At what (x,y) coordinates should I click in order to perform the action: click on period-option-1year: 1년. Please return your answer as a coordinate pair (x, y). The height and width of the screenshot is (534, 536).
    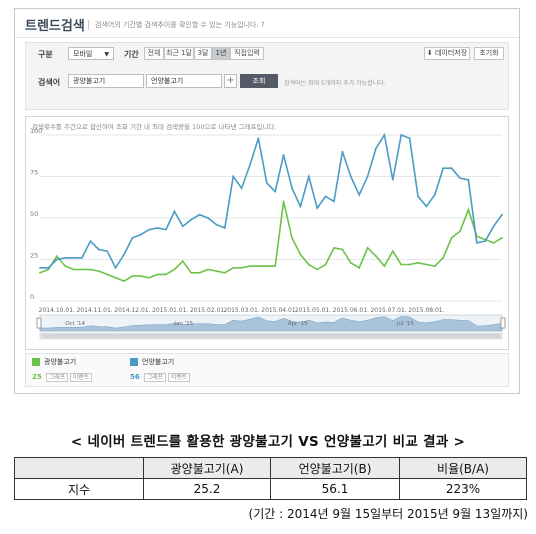
    Looking at the image, I should click on (221, 53).